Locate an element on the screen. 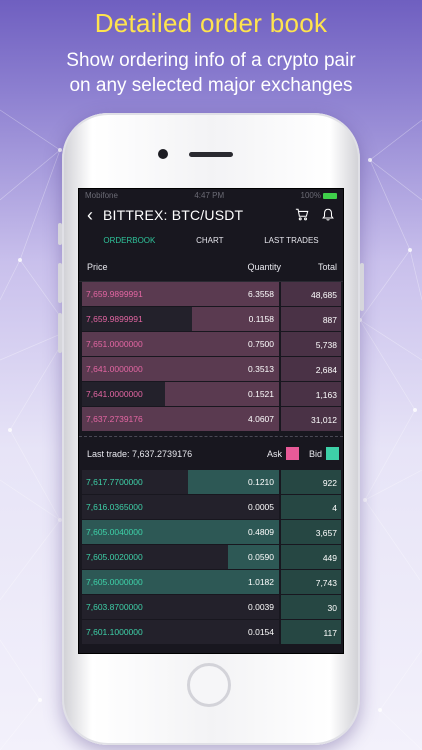 The width and height of the screenshot is (422, 750). ask-quantity: 4.0607 is located at coordinates (261, 419).